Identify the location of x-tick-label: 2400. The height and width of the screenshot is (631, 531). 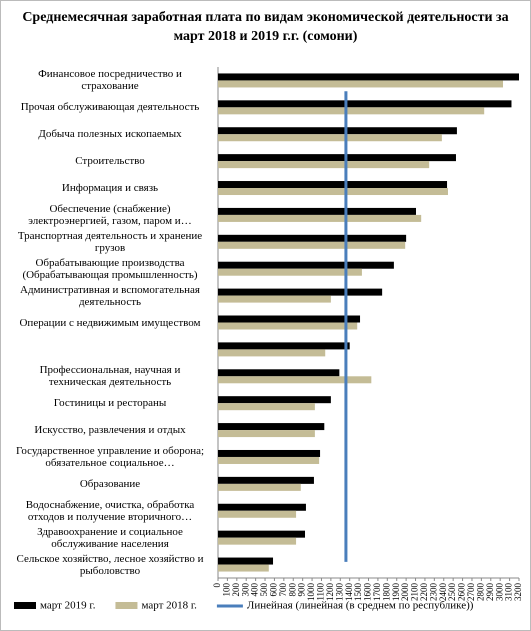
(443, 592).